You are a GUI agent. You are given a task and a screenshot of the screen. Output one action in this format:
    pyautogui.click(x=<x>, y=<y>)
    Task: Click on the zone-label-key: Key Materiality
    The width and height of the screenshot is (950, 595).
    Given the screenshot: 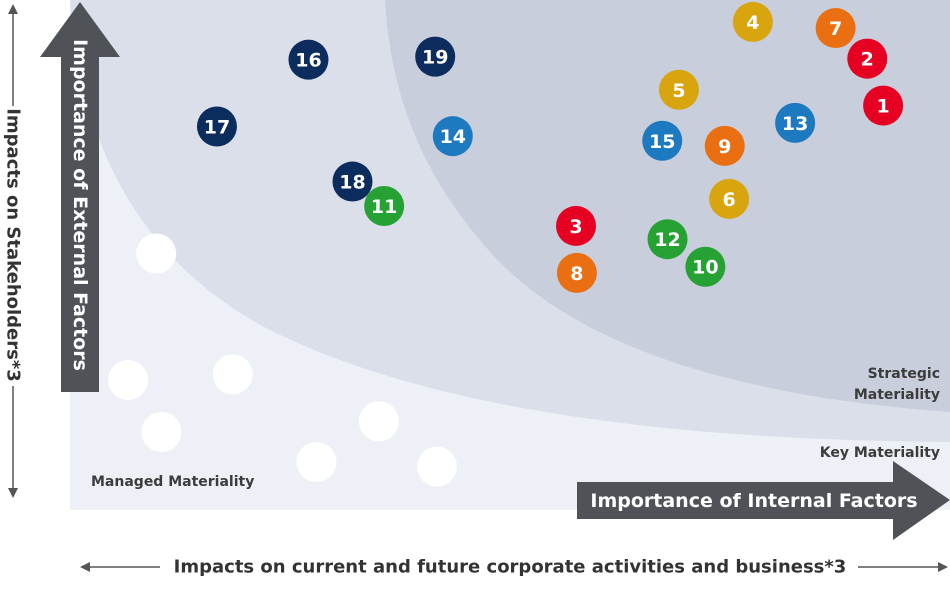 What is the action you would take?
    pyautogui.click(x=880, y=453)
    